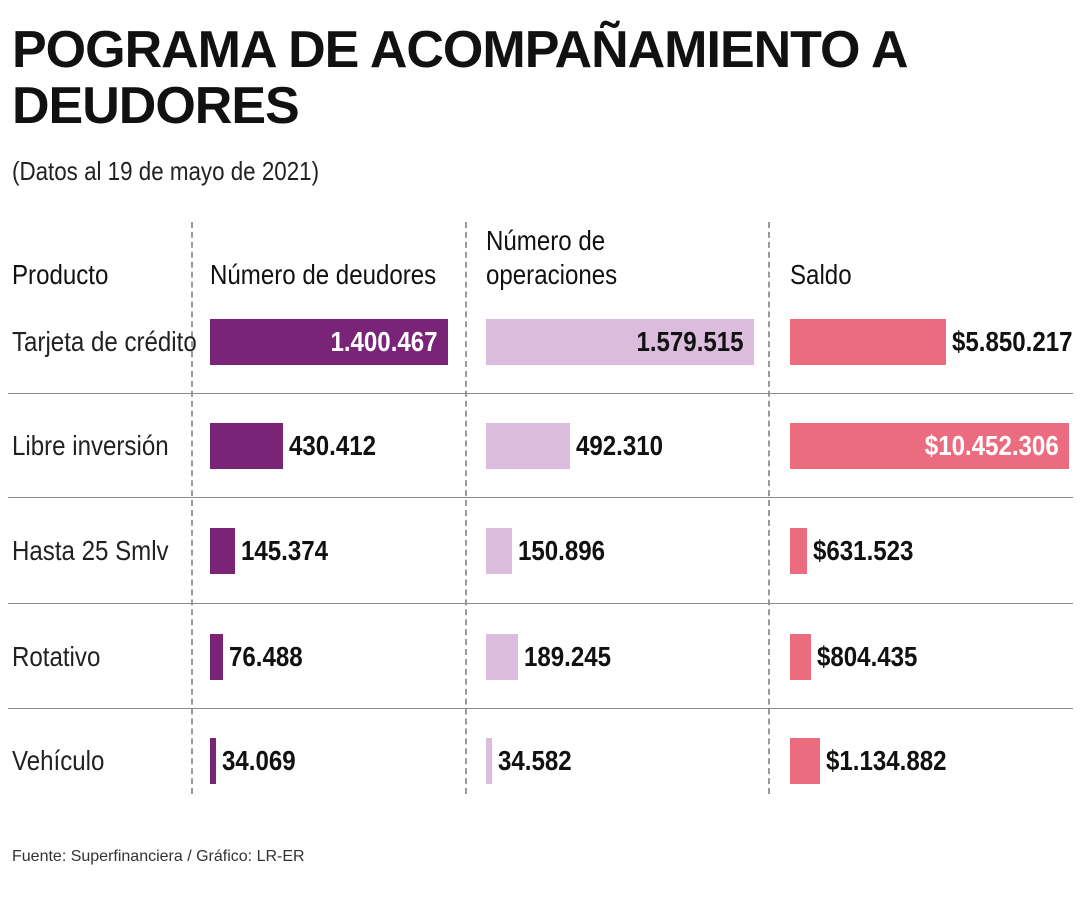  Describe the element at coordinates (266, 656) in the screenshot. I see `value-label-deudores: 76.488` at that location.